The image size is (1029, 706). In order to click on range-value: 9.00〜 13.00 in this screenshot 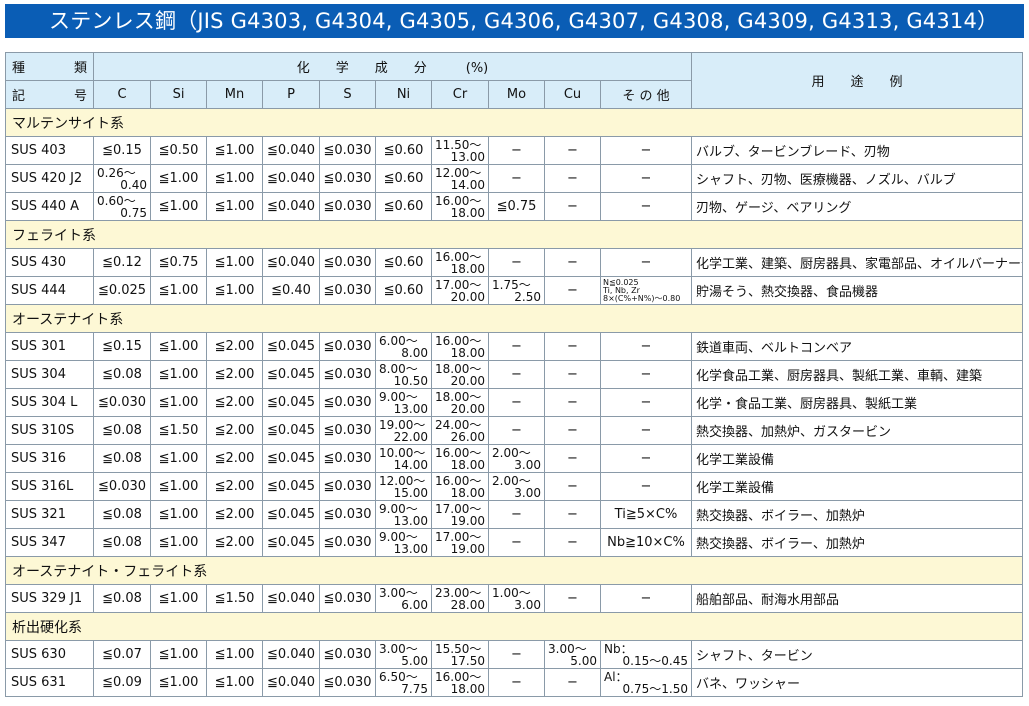, I will do `click(404, 403)`.